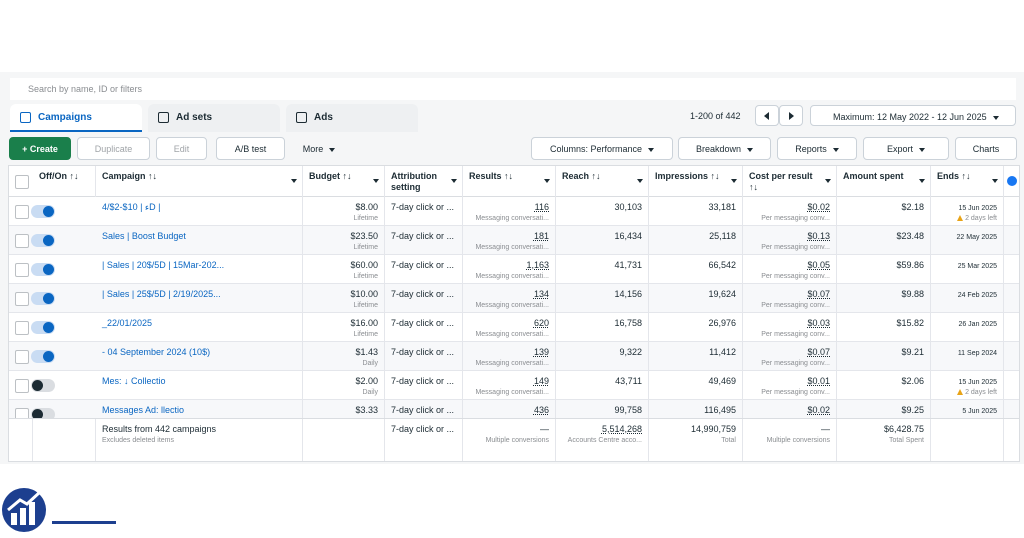 The height and width of the screenshot is (538, 1024). What do you see at coordinates (214, 118) in the screenshot?
I see `tab: Ad sets` at bounding box center [214, 118].